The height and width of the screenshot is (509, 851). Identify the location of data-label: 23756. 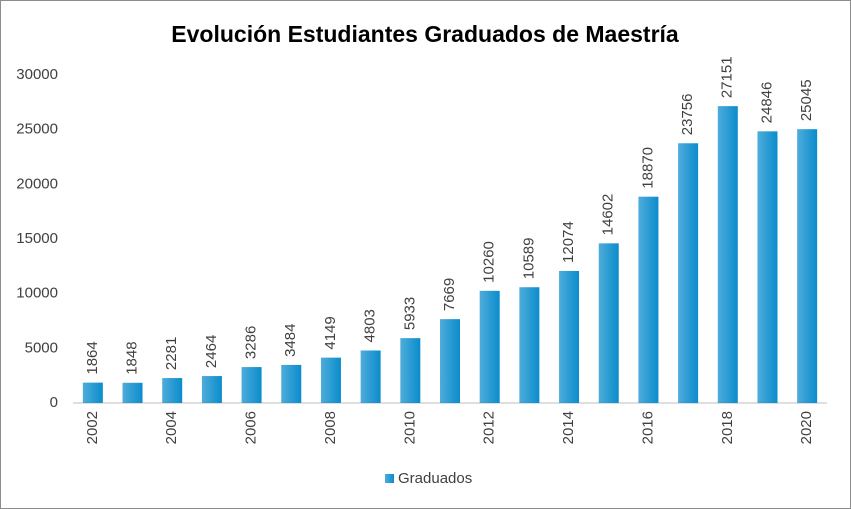
(687, 115).